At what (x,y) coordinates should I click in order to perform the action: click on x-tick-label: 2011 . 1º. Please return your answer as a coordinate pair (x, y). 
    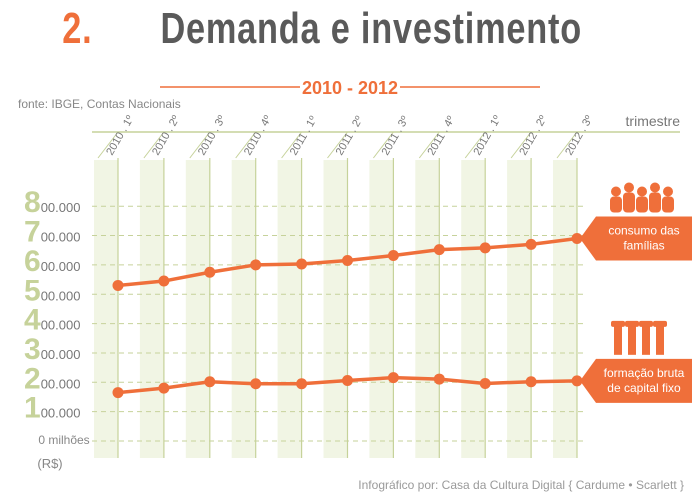
    Looking at the image, I should click on (304, 135).